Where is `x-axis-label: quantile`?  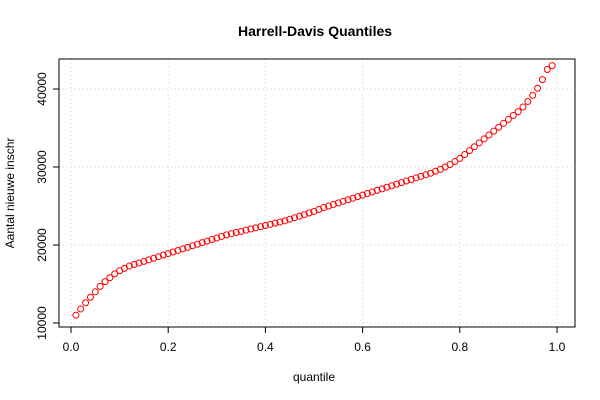
x-axis-label: quantile is located at coordinates (314, 377).